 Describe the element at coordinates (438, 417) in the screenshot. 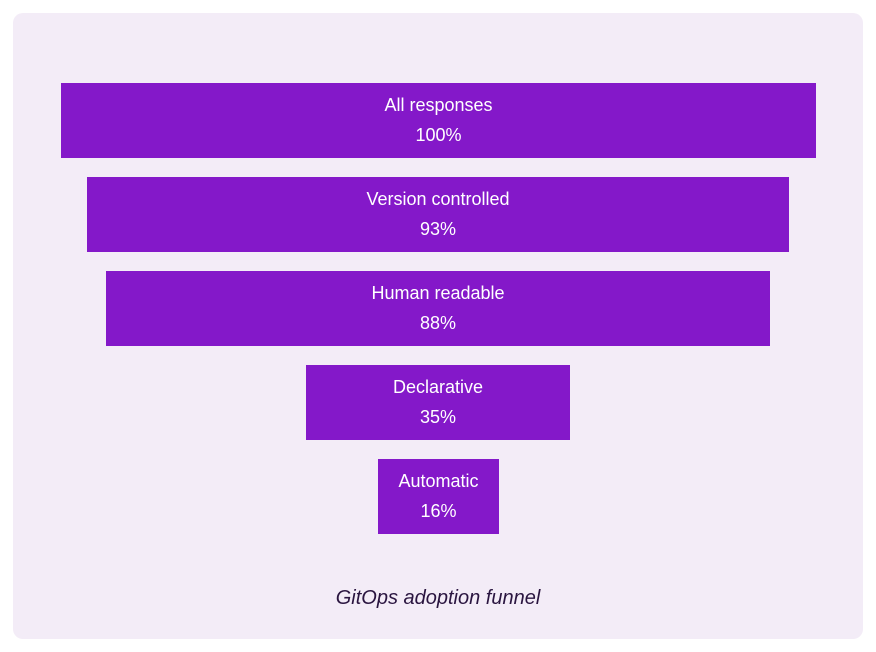

I see `funnel-stage-value: 35%` at that location.